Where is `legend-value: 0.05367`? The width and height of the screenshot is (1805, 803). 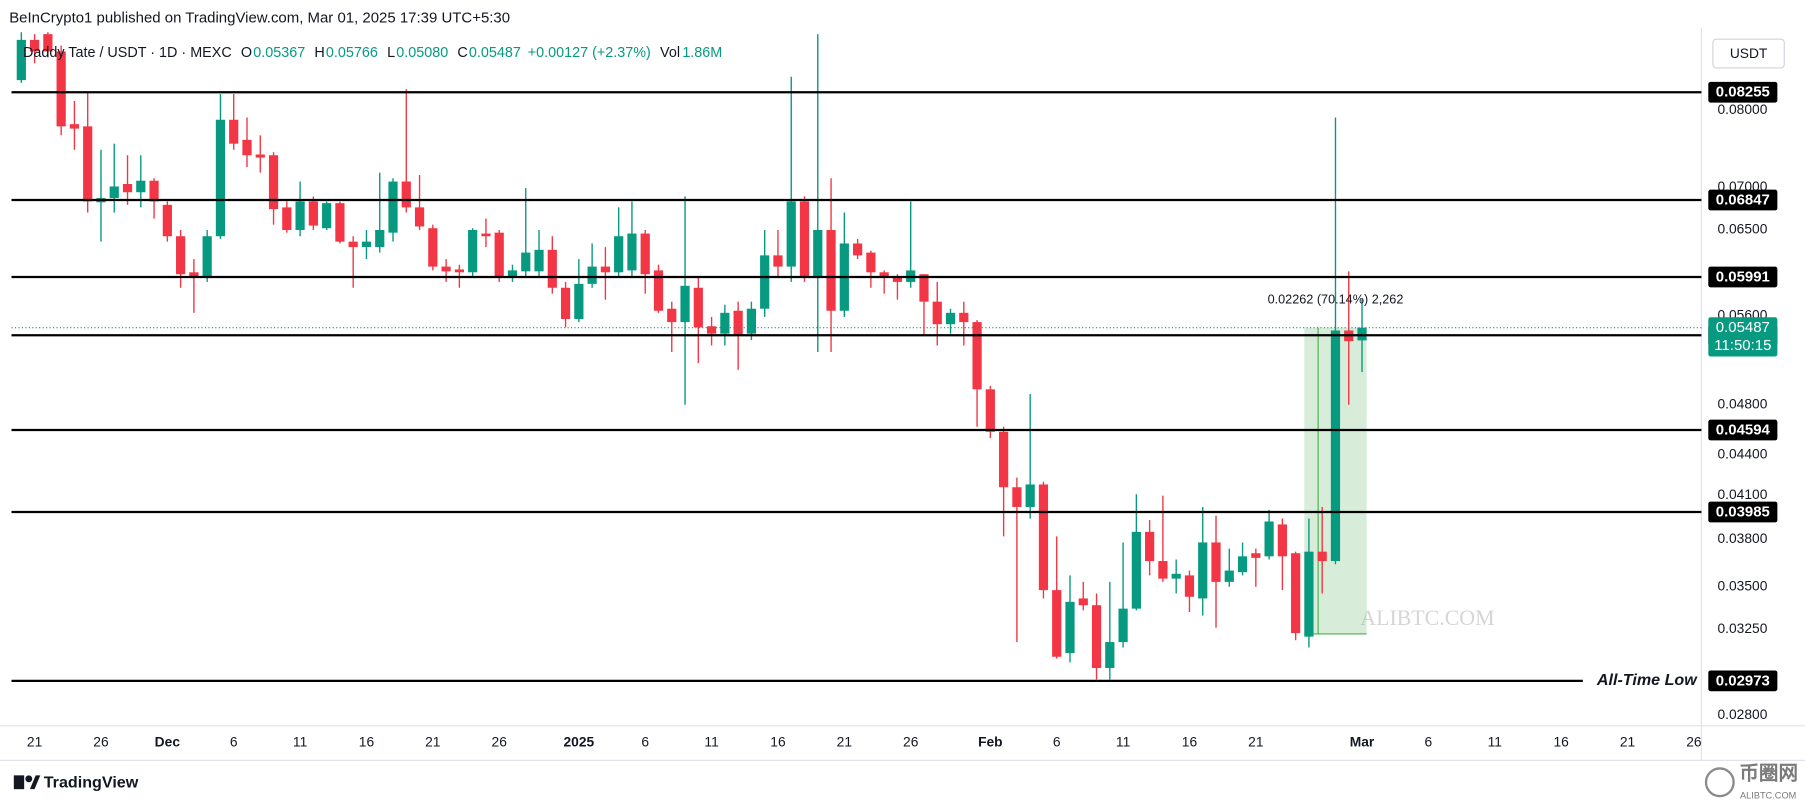
legend-value: 0.05367 is located at coordinates (279, 53).